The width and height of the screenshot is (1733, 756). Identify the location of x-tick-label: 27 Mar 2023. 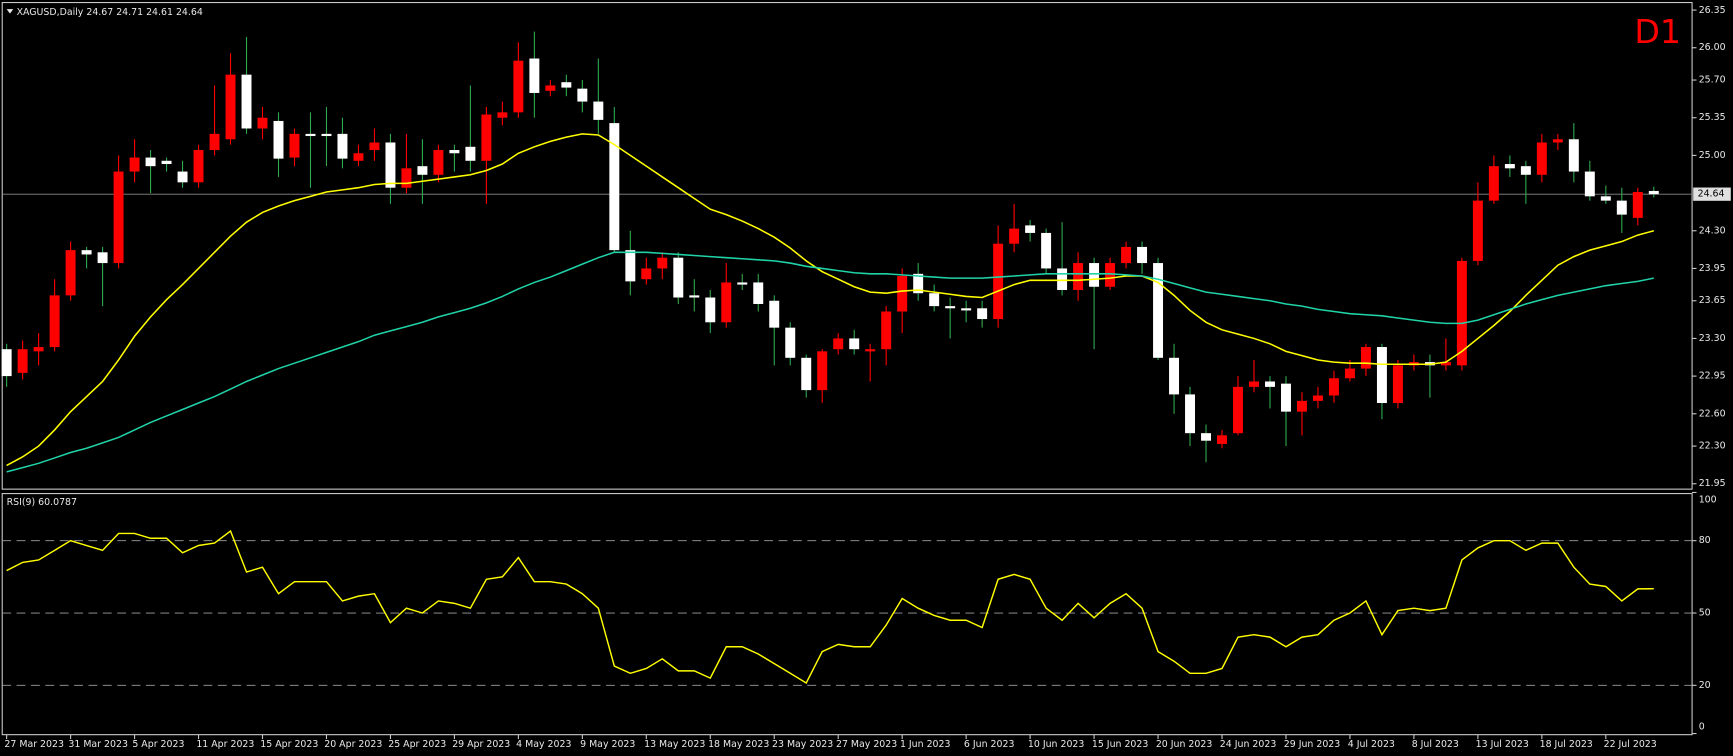
(34, 744).